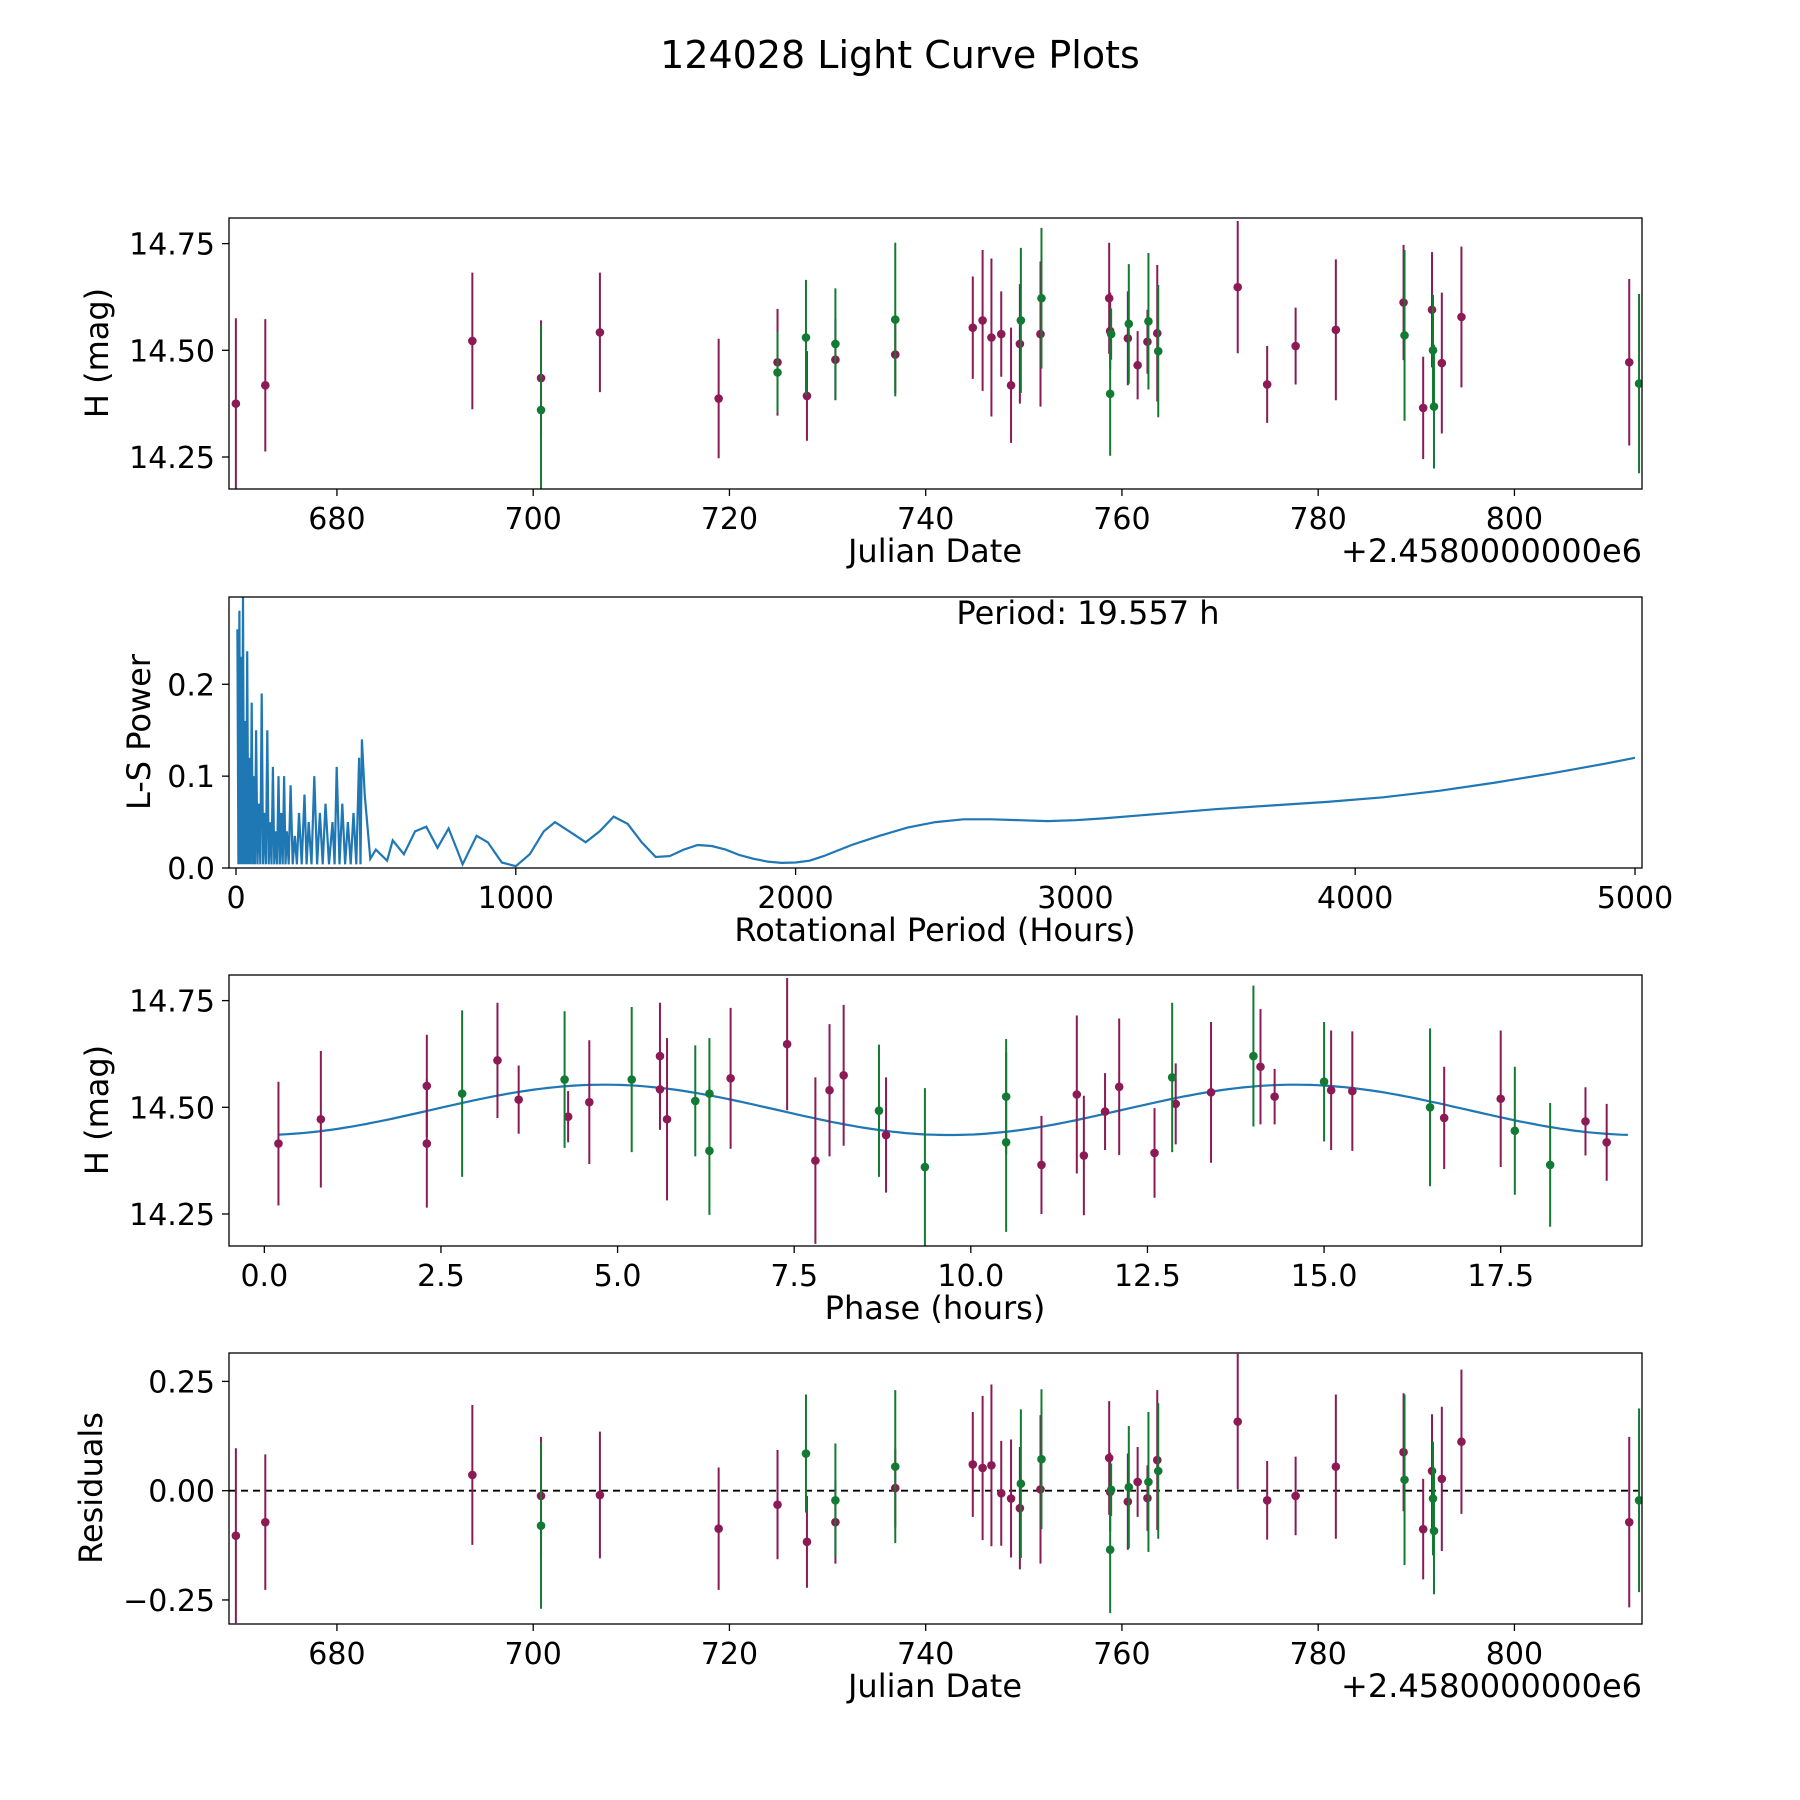 This screenshot has height=1800, width=1800. What do you see at coordinates (1121, 519) in the screenshot?
I see `lightcurve-xtick-label: 760` at bounding box center [1121, 519].